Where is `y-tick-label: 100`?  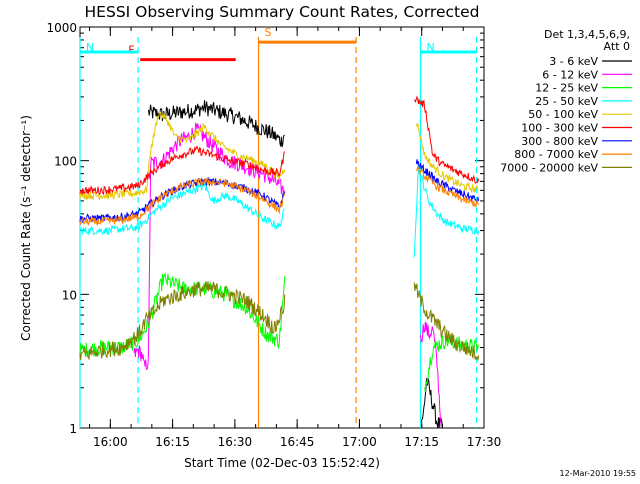
y-tick-label: 100 is located at coordinates (65, 162).